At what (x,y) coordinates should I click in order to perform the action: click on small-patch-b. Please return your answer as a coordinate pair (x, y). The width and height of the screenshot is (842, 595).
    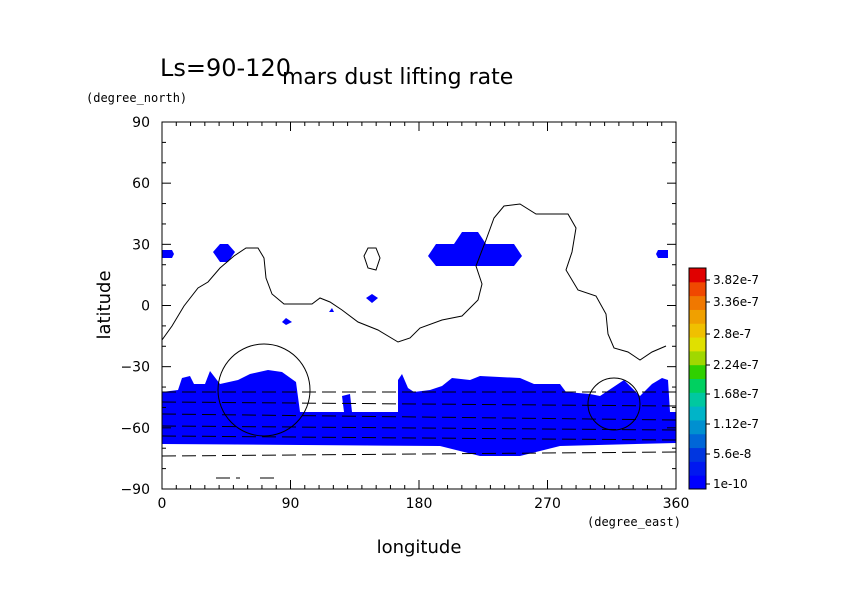
    Looking at the image, I should click on (287, 321).